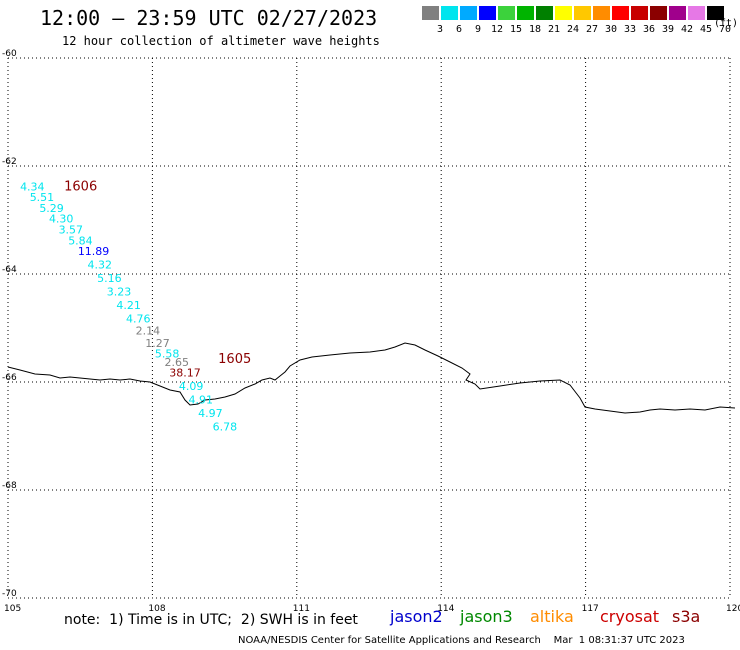 The height and width of the screenshot is (650, 740). Describe the element at coordinates (94, 251) in the screenshot. I see `wave-height-label: 11.89` at that location.